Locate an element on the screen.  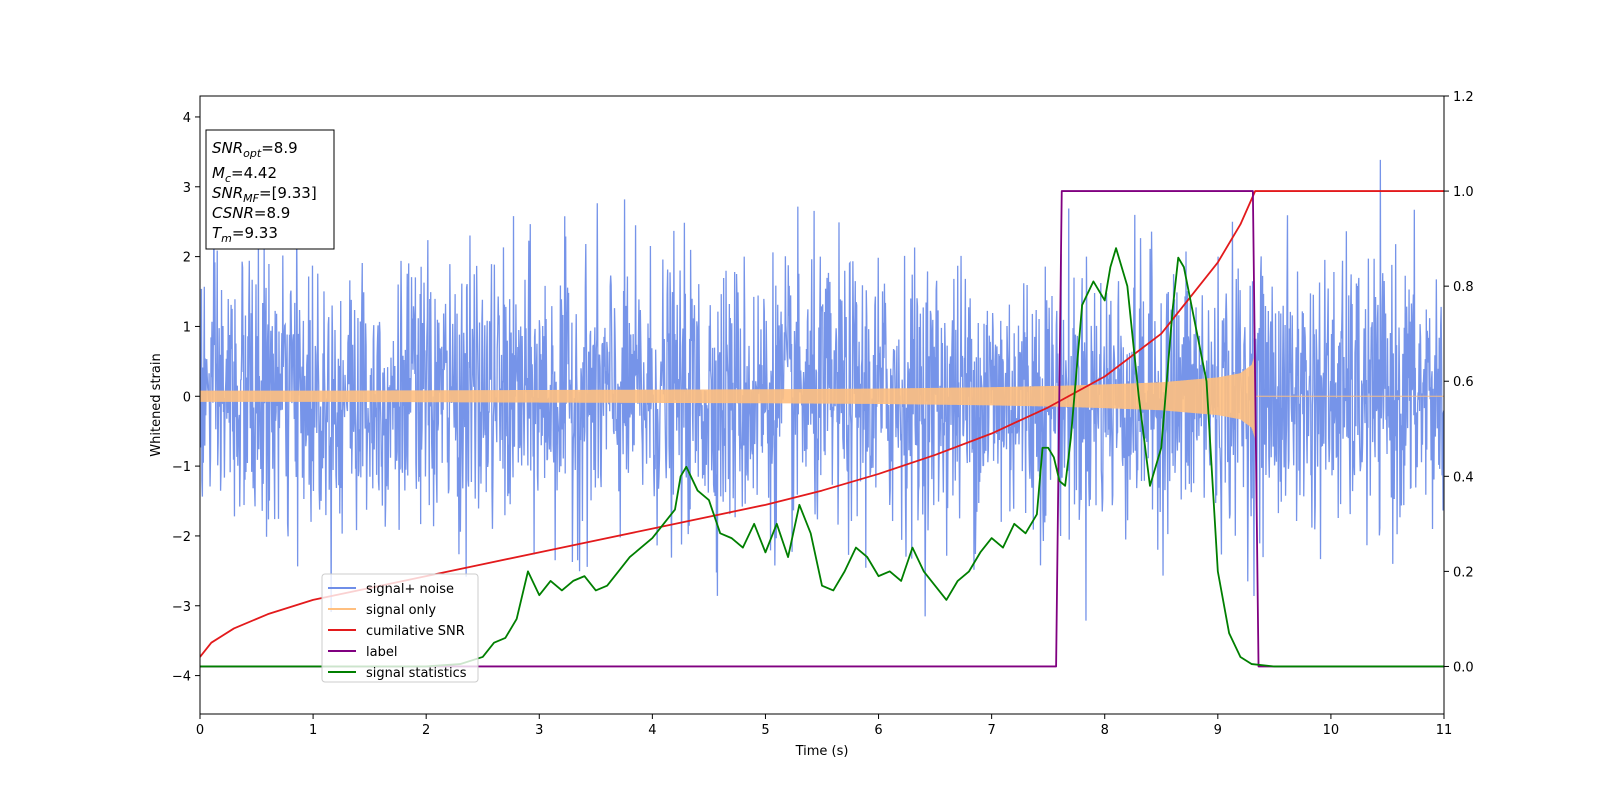
info-symbol: M is located at coordinates (218, 173).